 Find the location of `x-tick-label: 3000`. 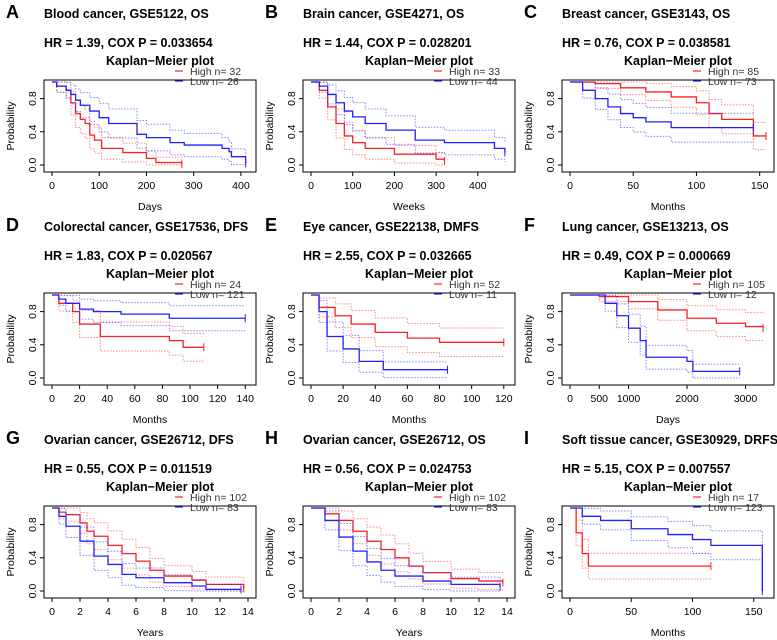

x-tick-label: 3000 is located at coordinates (746, 399).